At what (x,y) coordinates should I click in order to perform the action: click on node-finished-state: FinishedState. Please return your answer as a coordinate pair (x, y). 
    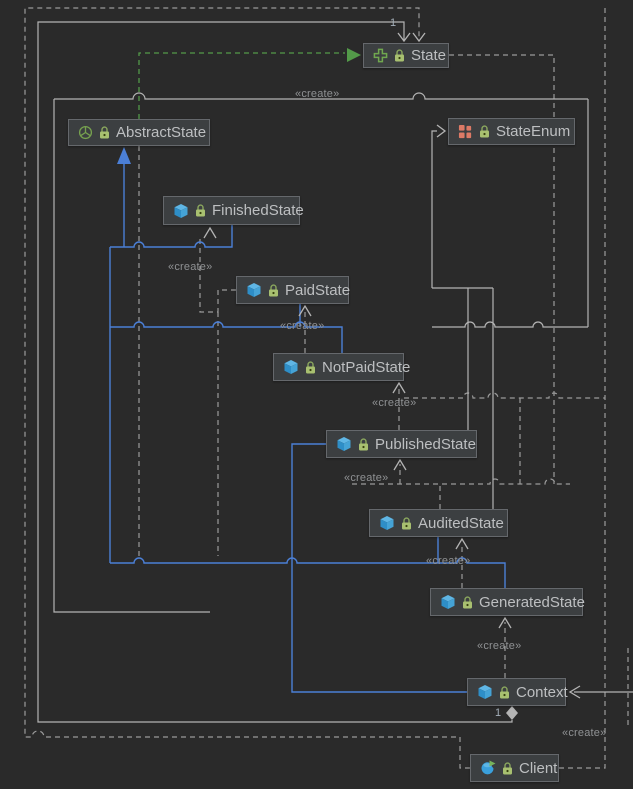
    Looking at the image, I should click on (233, 210).